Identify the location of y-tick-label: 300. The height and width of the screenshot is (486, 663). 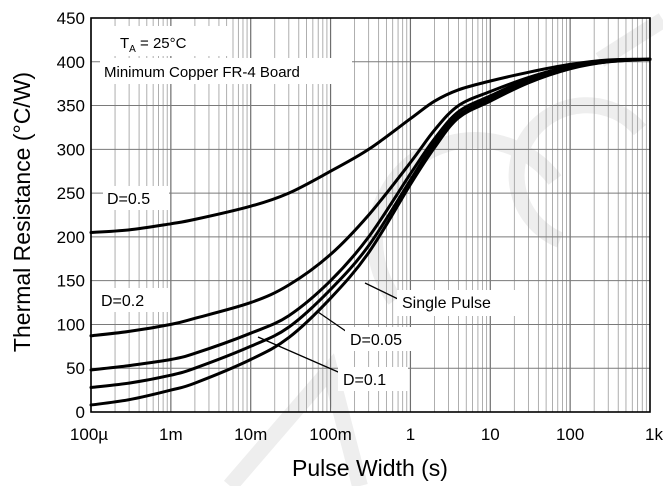
(71, 149).